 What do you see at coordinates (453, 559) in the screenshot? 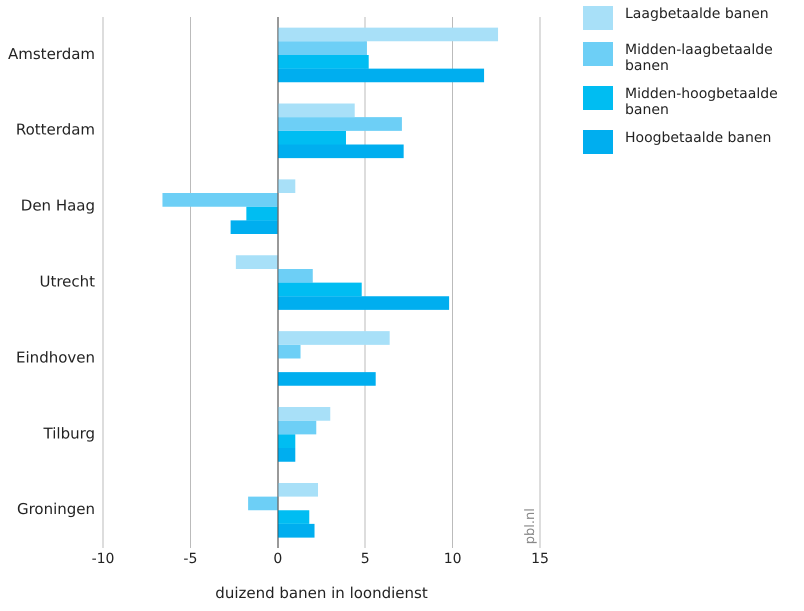
I see `x-tick-label: 10` at bounding box center [453, 559].